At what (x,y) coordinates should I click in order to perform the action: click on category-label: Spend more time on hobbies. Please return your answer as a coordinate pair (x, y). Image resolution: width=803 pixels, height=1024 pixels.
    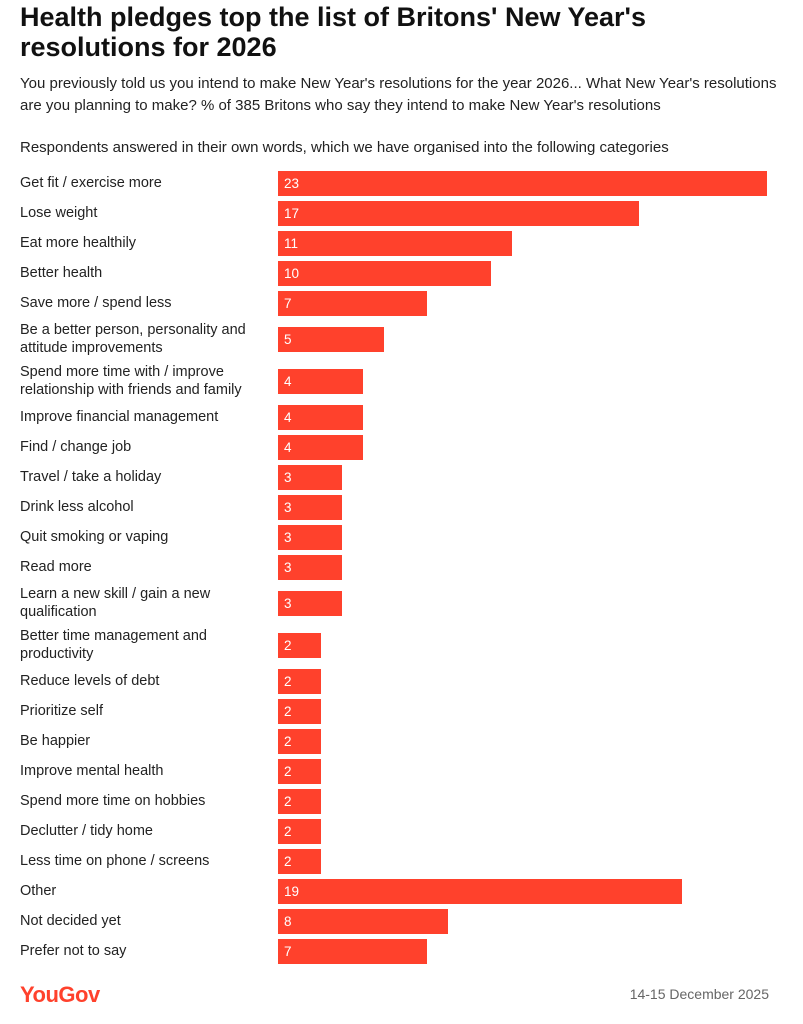
    Looking at the image, I should click on (113, 801).